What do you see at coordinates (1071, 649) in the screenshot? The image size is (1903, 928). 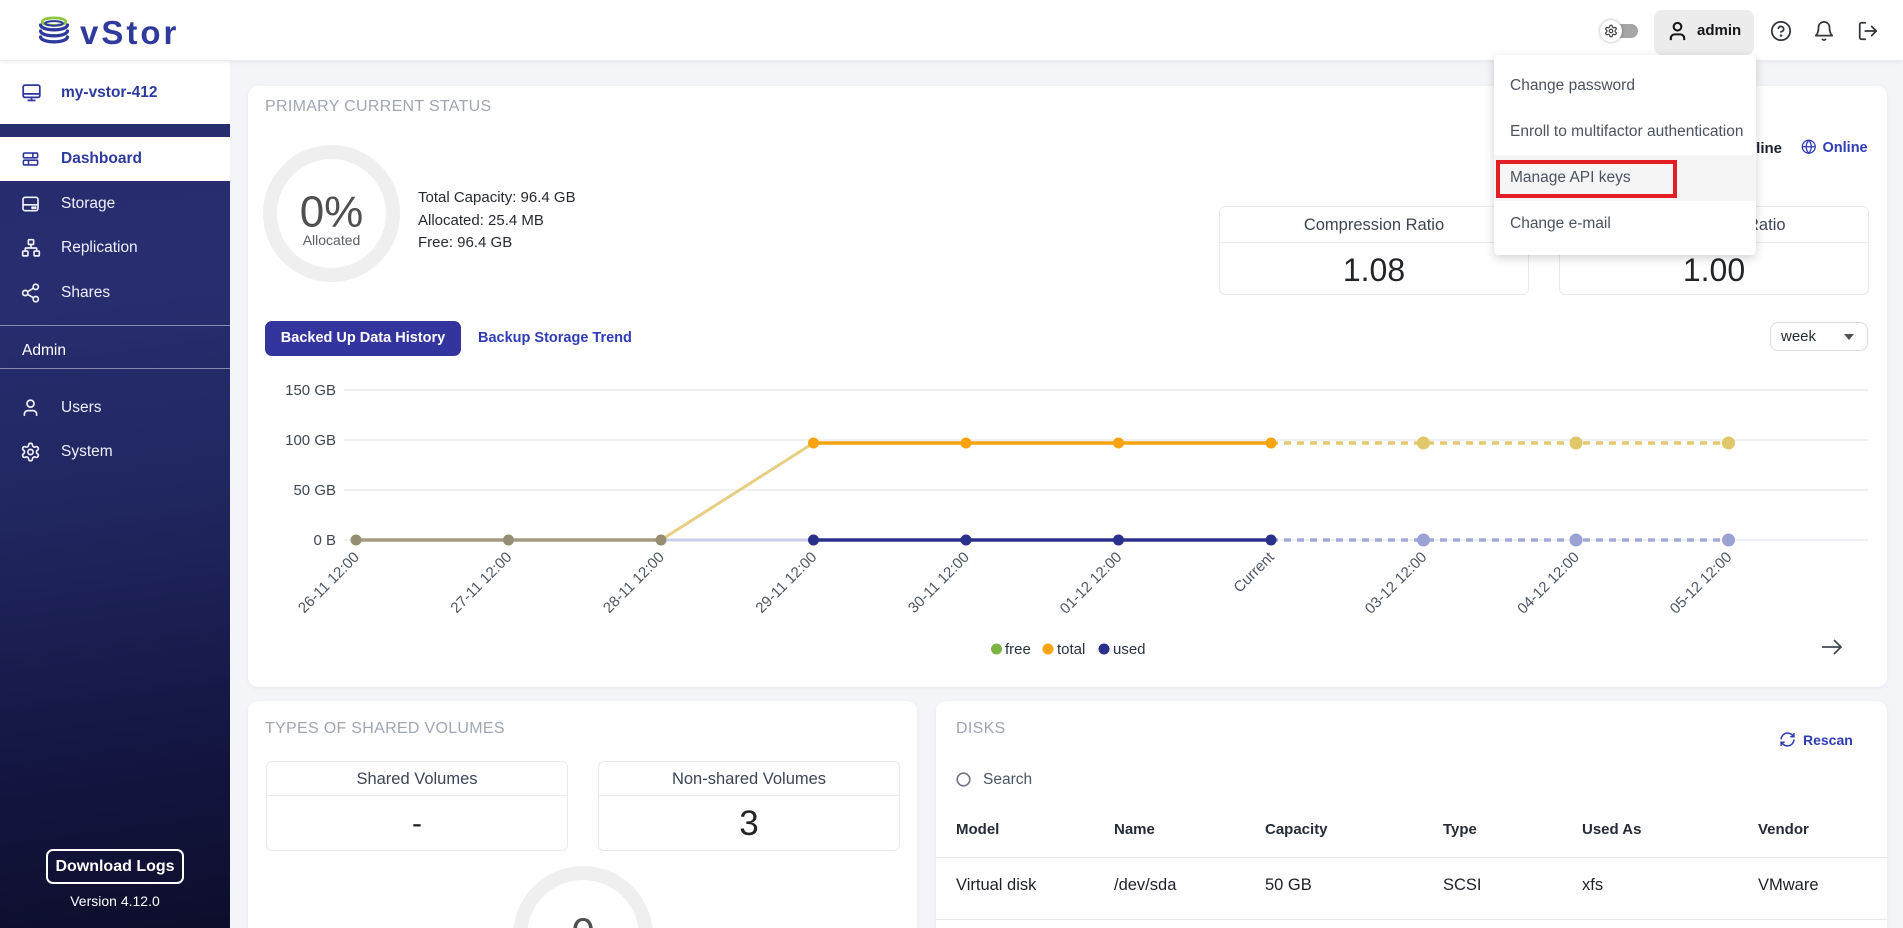 I see `svg-text: total` at bounding box center [1071, 649].